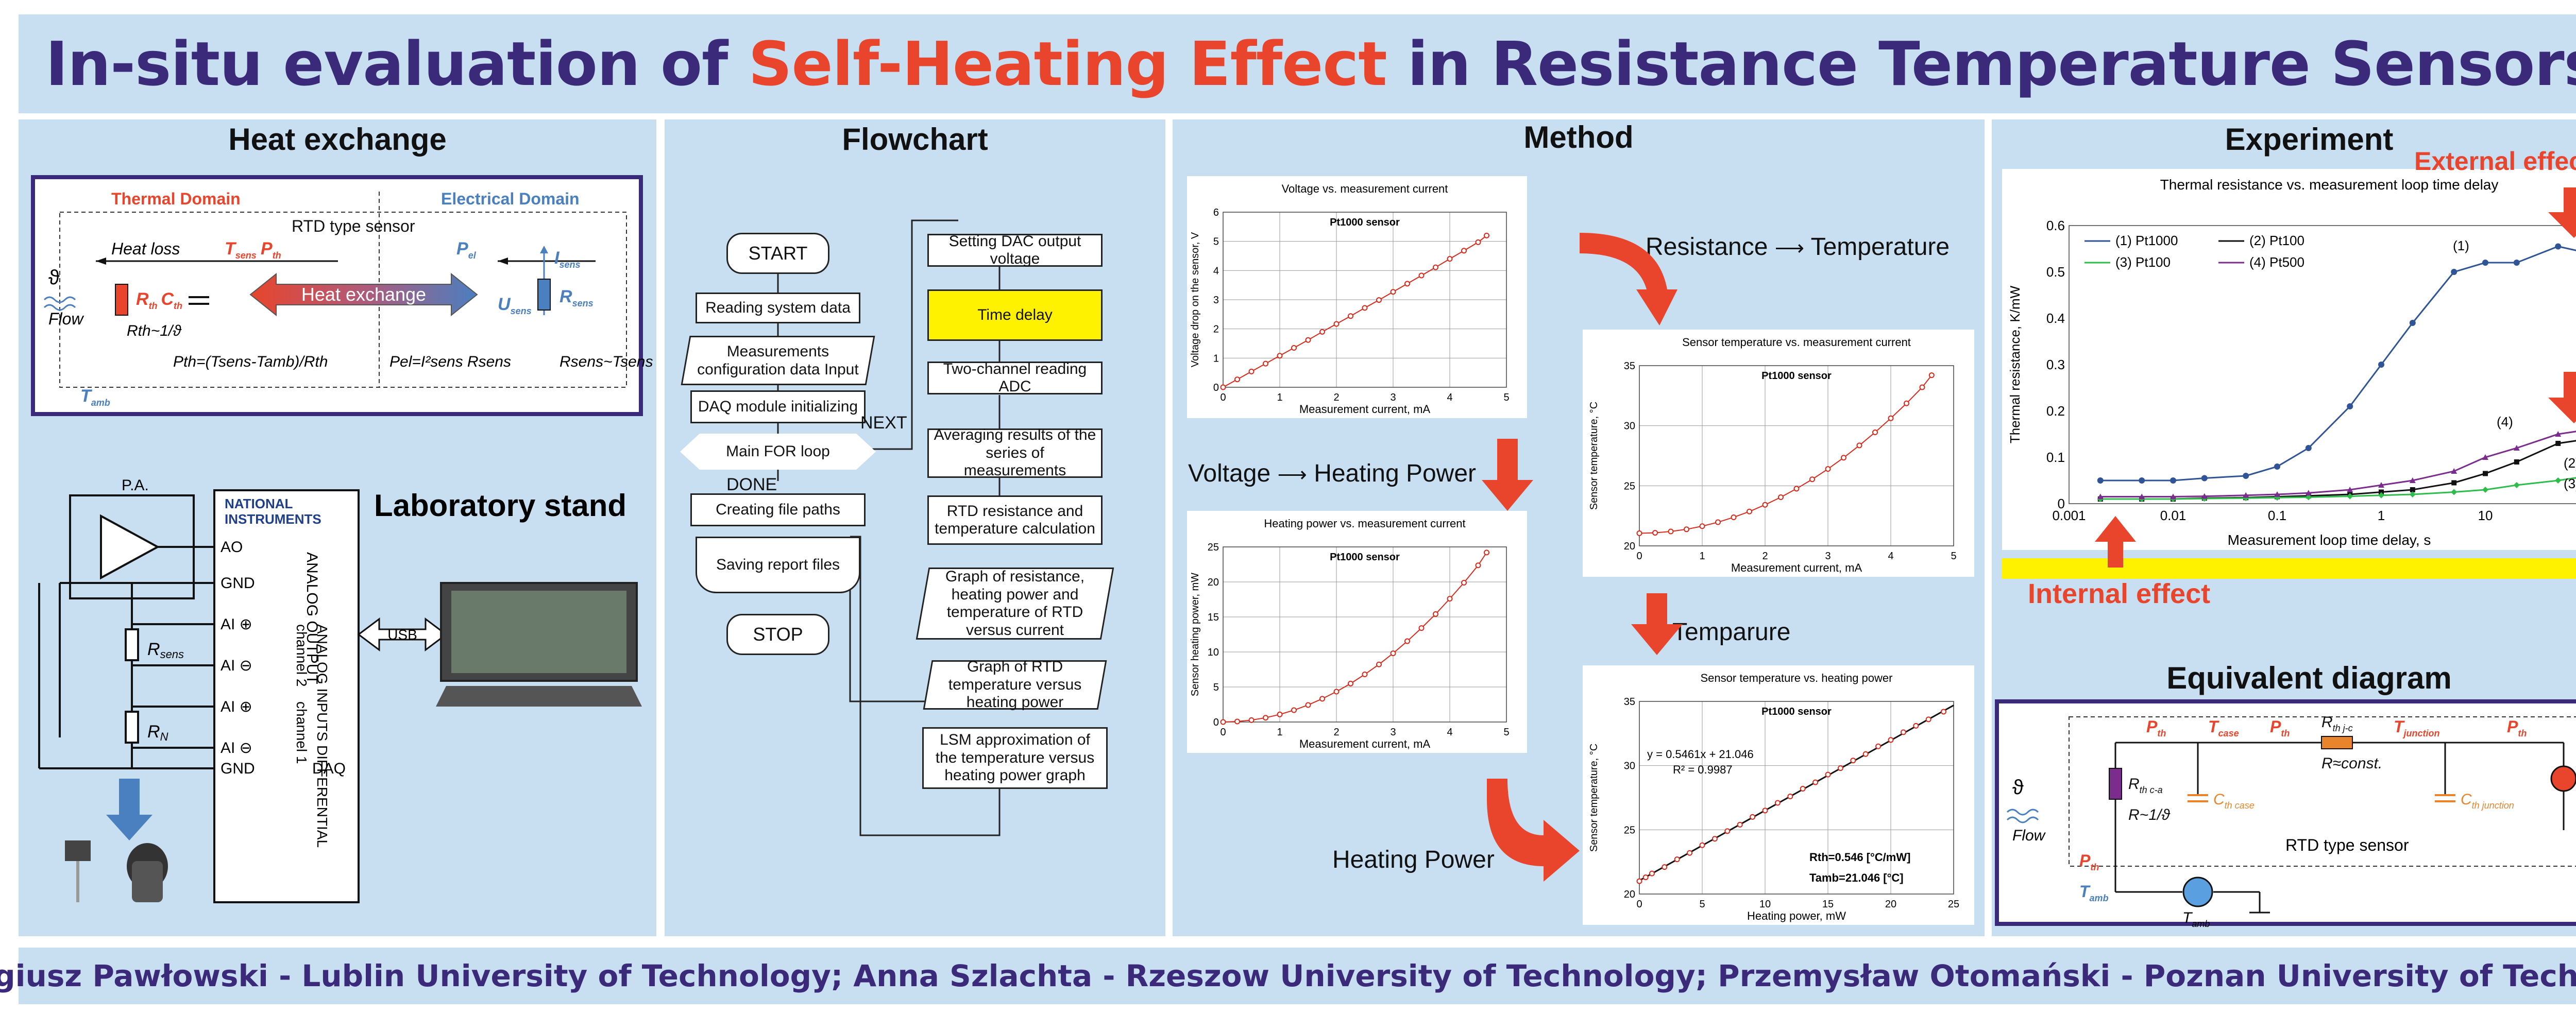  Describe the element at coordinates (2134, 815) in the screenshot. I see `eq-rthca-2: R` at that location.